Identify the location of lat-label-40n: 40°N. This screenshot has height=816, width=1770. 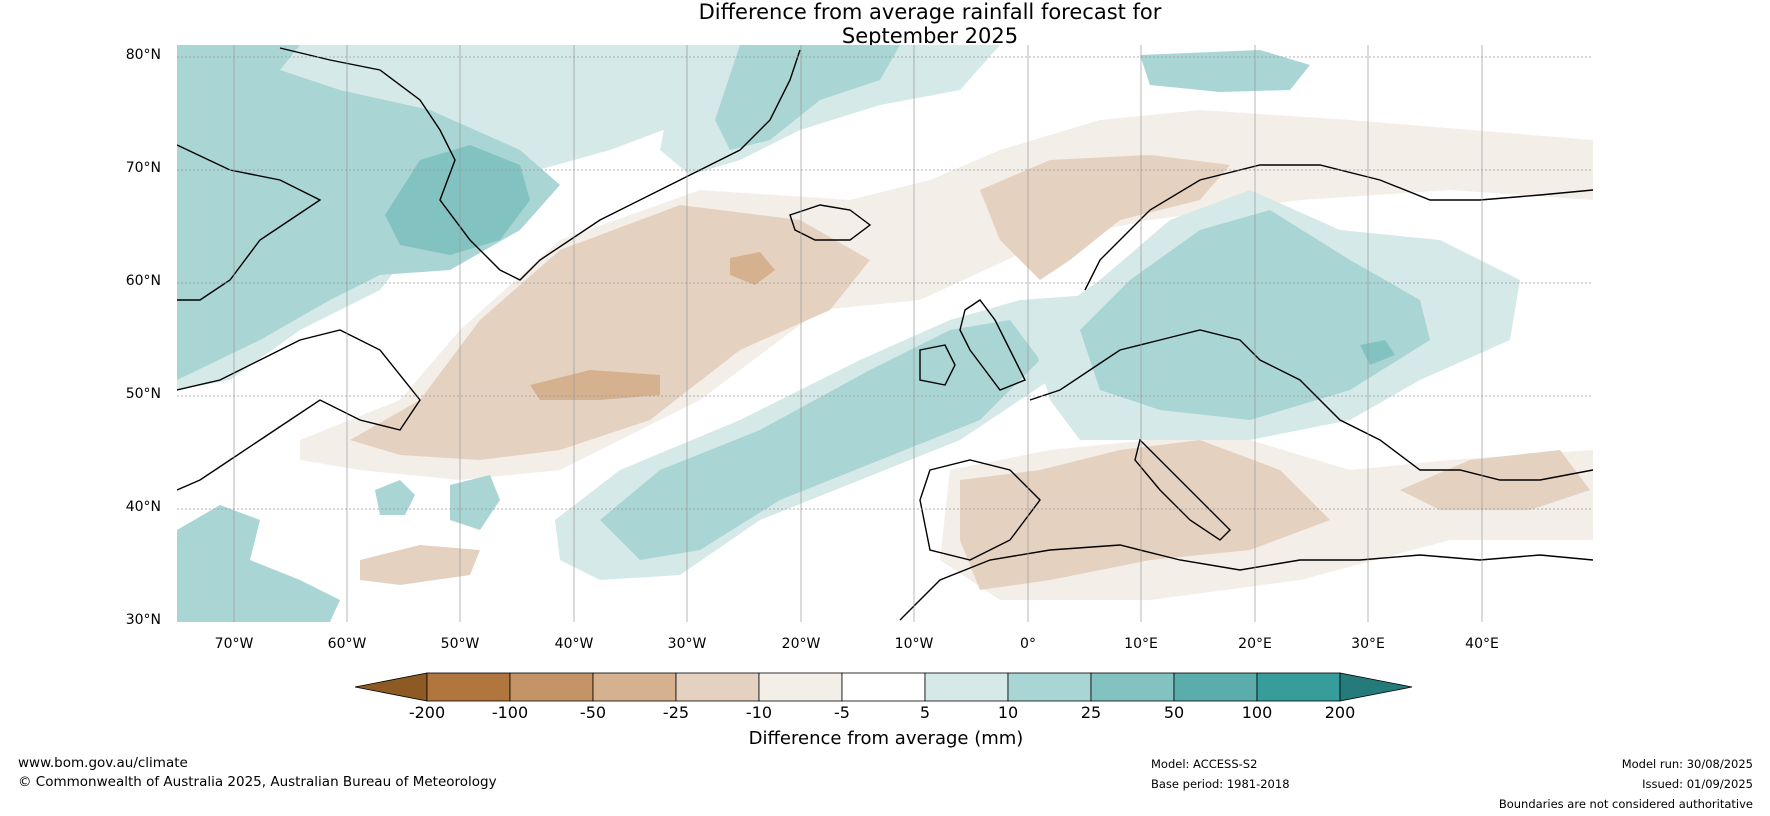
(143, 507).